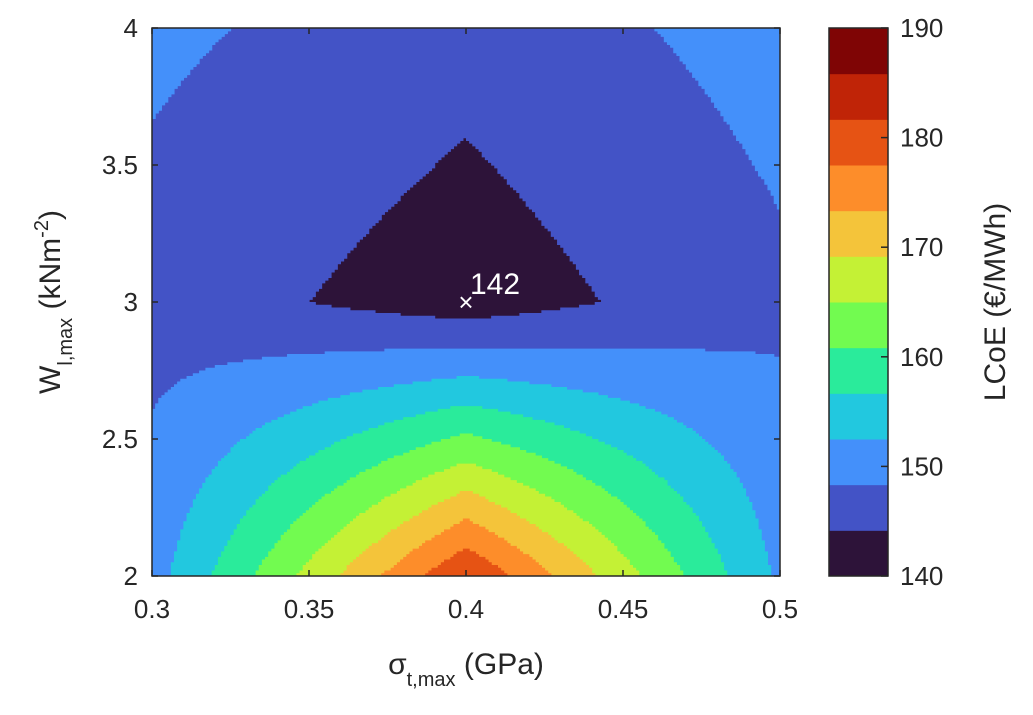 This screenshot has height=715, width=1033. What do you see at coordinates (152, 609) in the screenshot?
I see `x-tick-label: 0.3` at bounding box center [152, 609].